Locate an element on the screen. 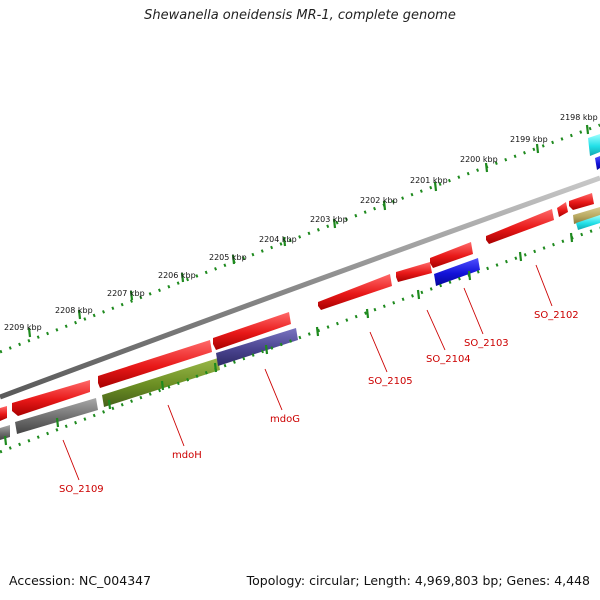 This screenshot has height=600, width=600. gene-block-olive is located at coordinates (161, 382).